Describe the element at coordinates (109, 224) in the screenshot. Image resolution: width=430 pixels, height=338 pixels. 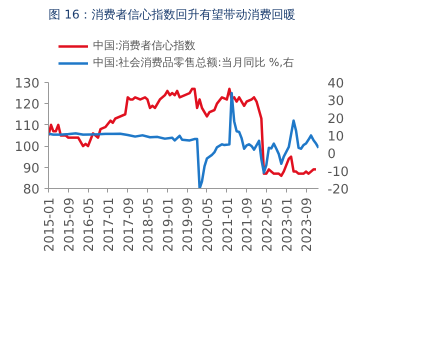
I see `x-tick-label: 2017-01` at that location.